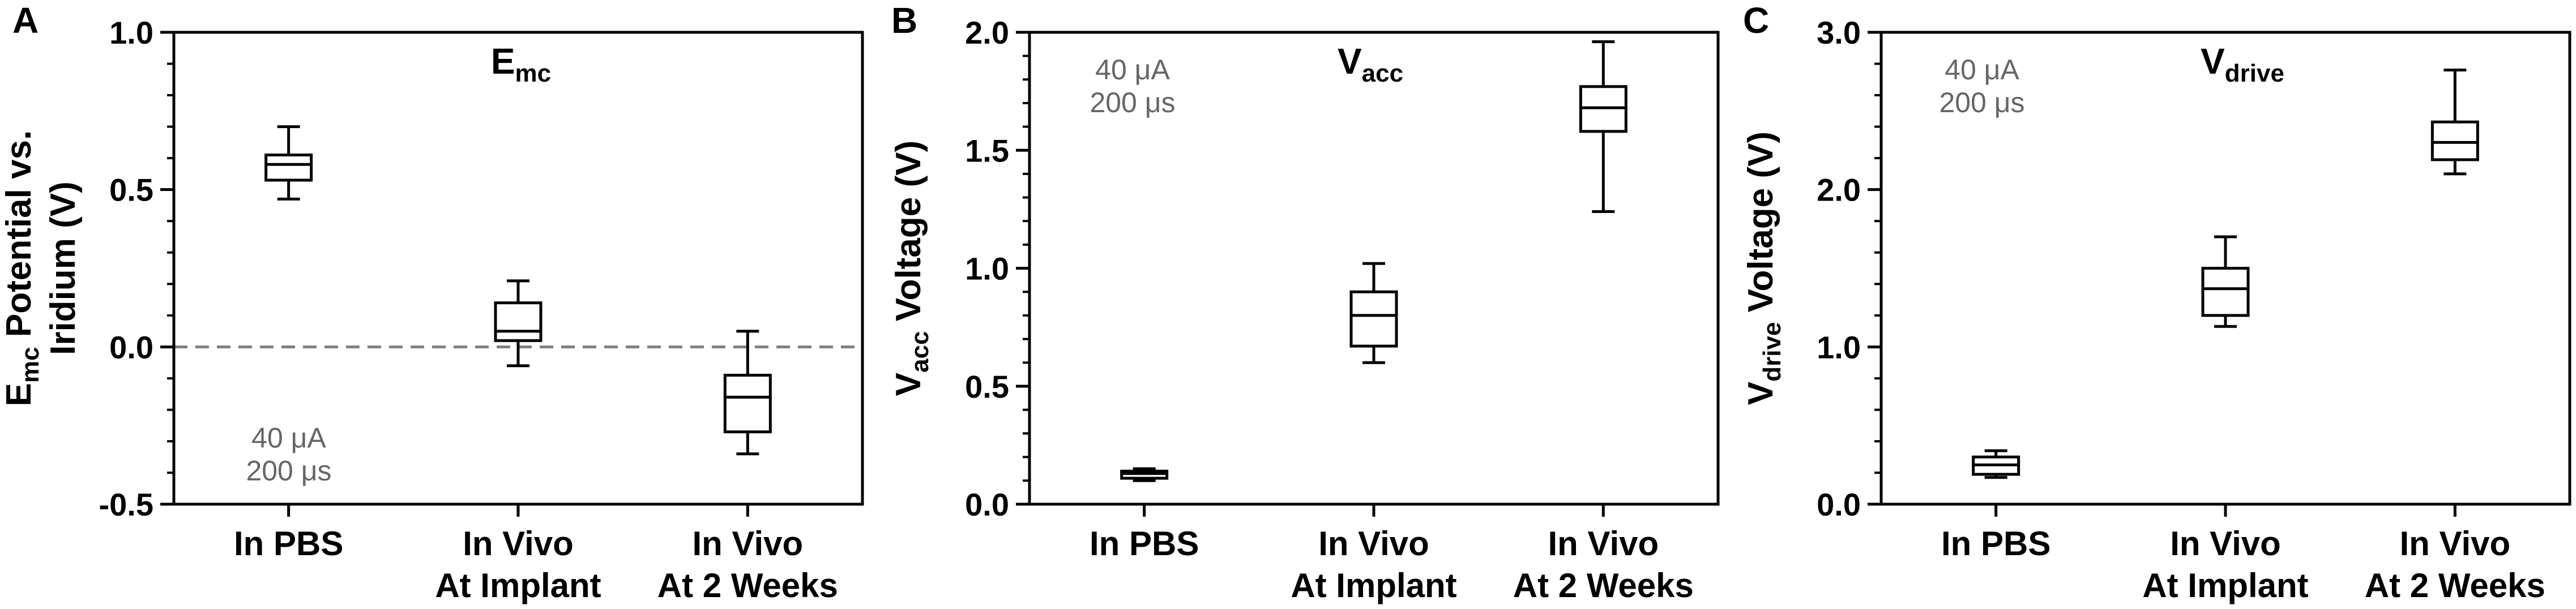 The height and width of the screenshot is (609, 2576). I want to click on chart-title: Emc, so click(521, 64).